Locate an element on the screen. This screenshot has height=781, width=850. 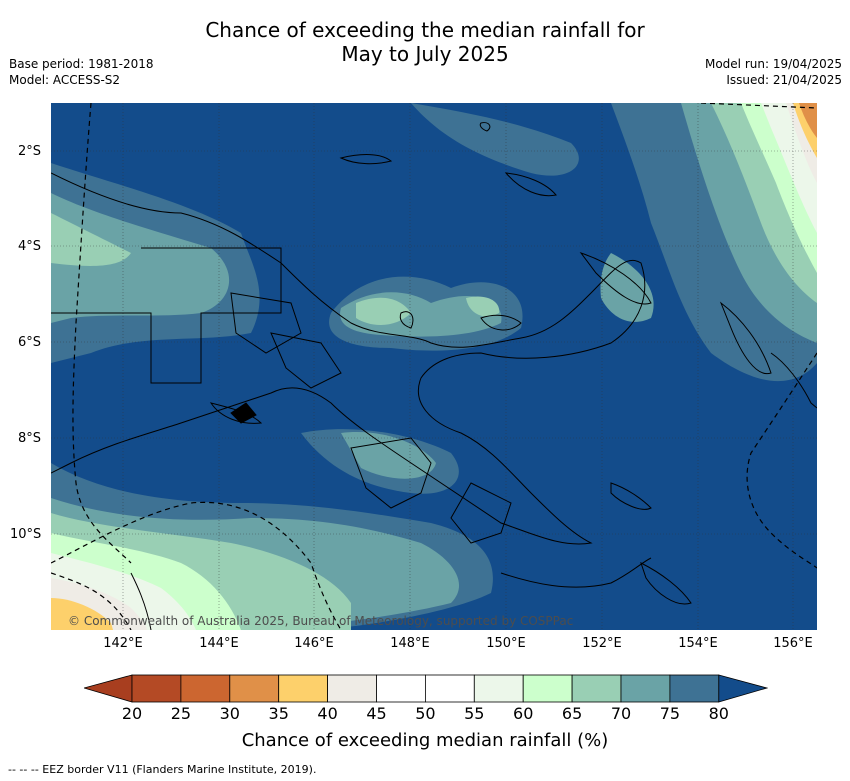
colorbar-tick-label: 25 is located at coordinates (181, 713).